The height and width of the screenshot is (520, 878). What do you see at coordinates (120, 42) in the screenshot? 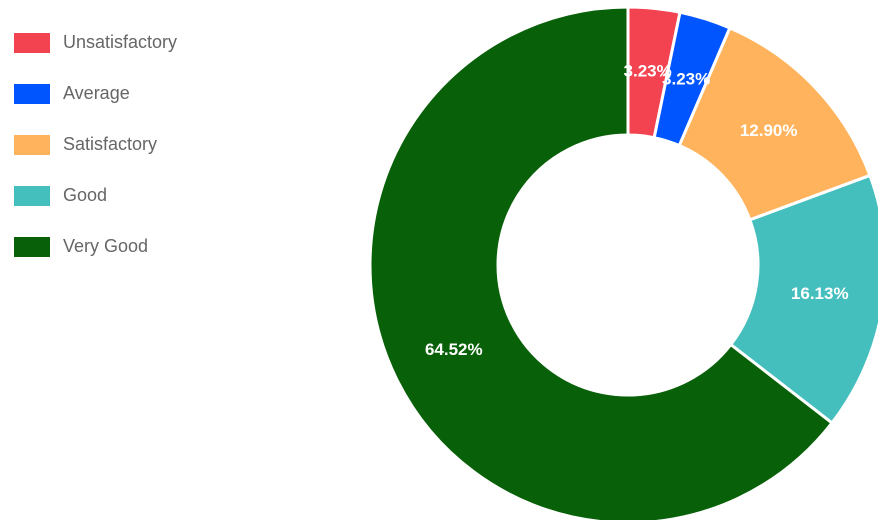
I see `legend-label-unsatisfactory: Unsatisfactory` at bounding box center [120, 42].